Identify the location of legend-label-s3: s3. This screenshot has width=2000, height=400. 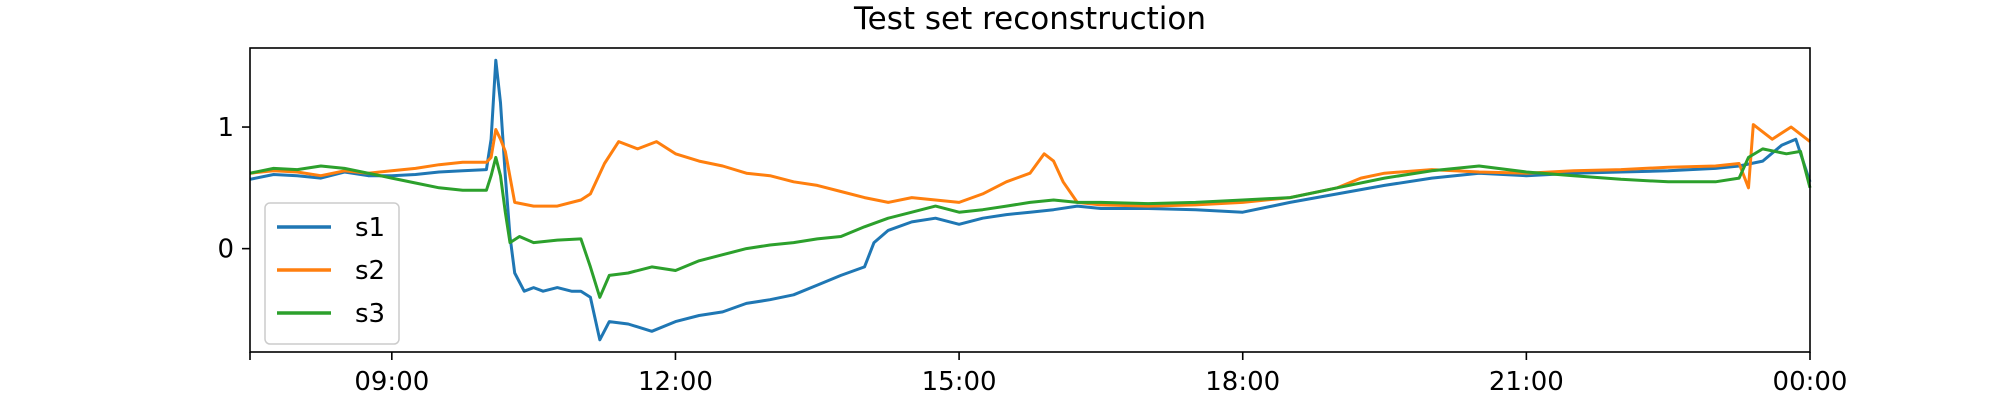
(370, 314).